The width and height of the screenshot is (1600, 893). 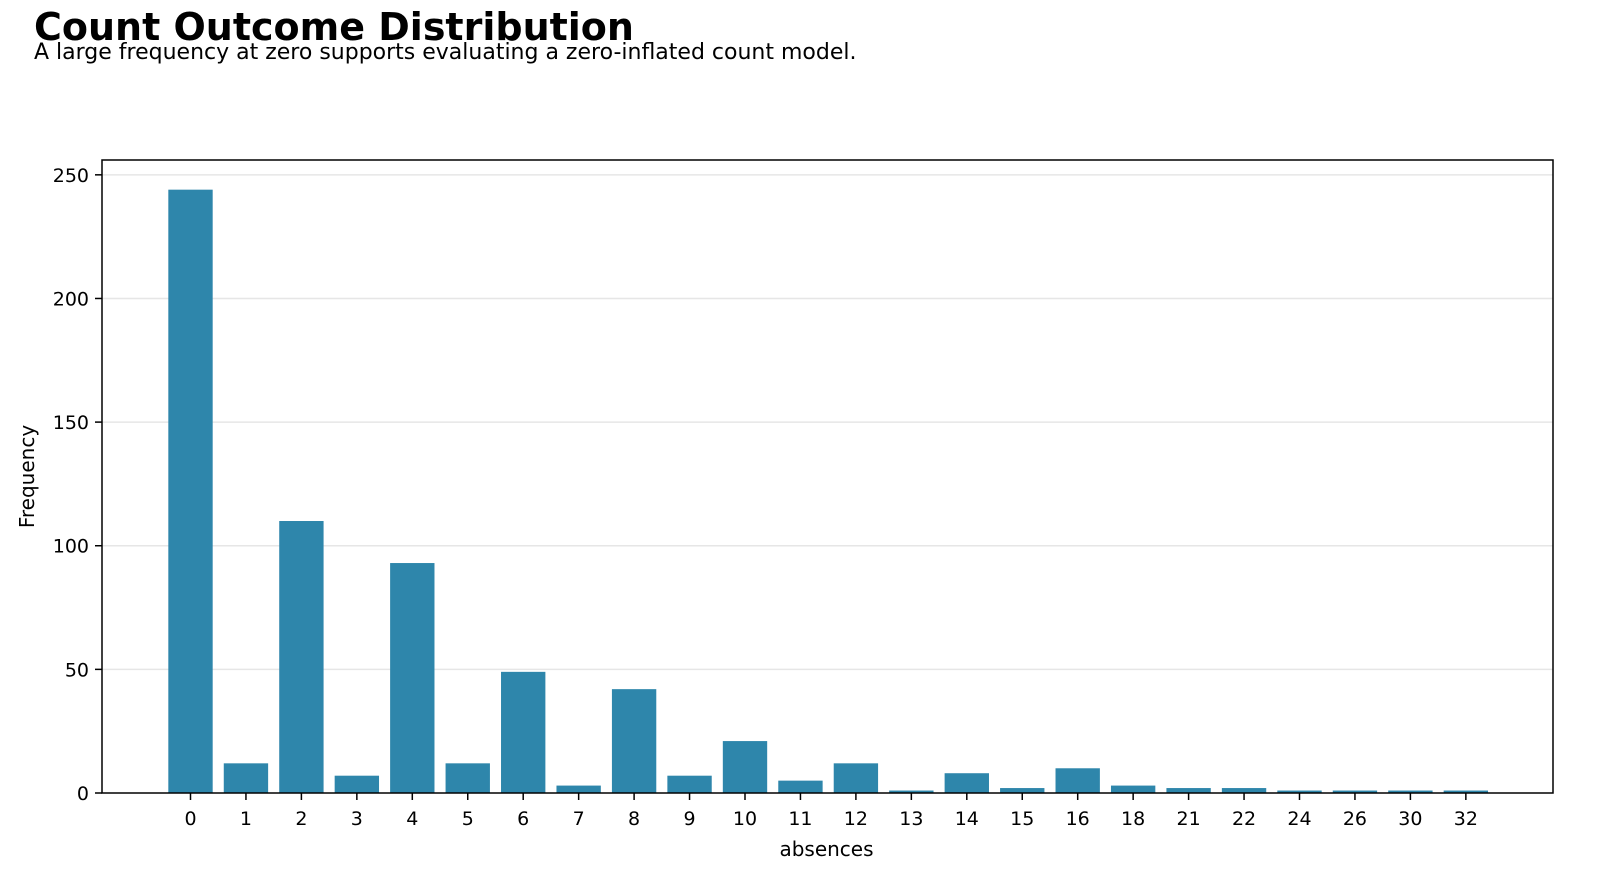 What do you see at coordinates (579, 819) in the screenshot?
I see `x-tick-label: 7` at bounding box center [579, 819].